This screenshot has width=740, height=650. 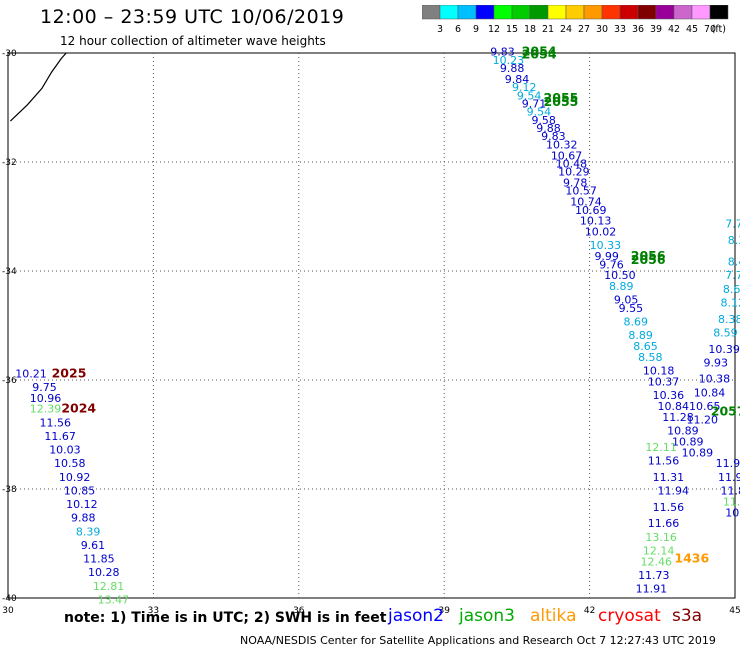 I want to click on wave-height-label: 10.48, so click(x=572, y=163).